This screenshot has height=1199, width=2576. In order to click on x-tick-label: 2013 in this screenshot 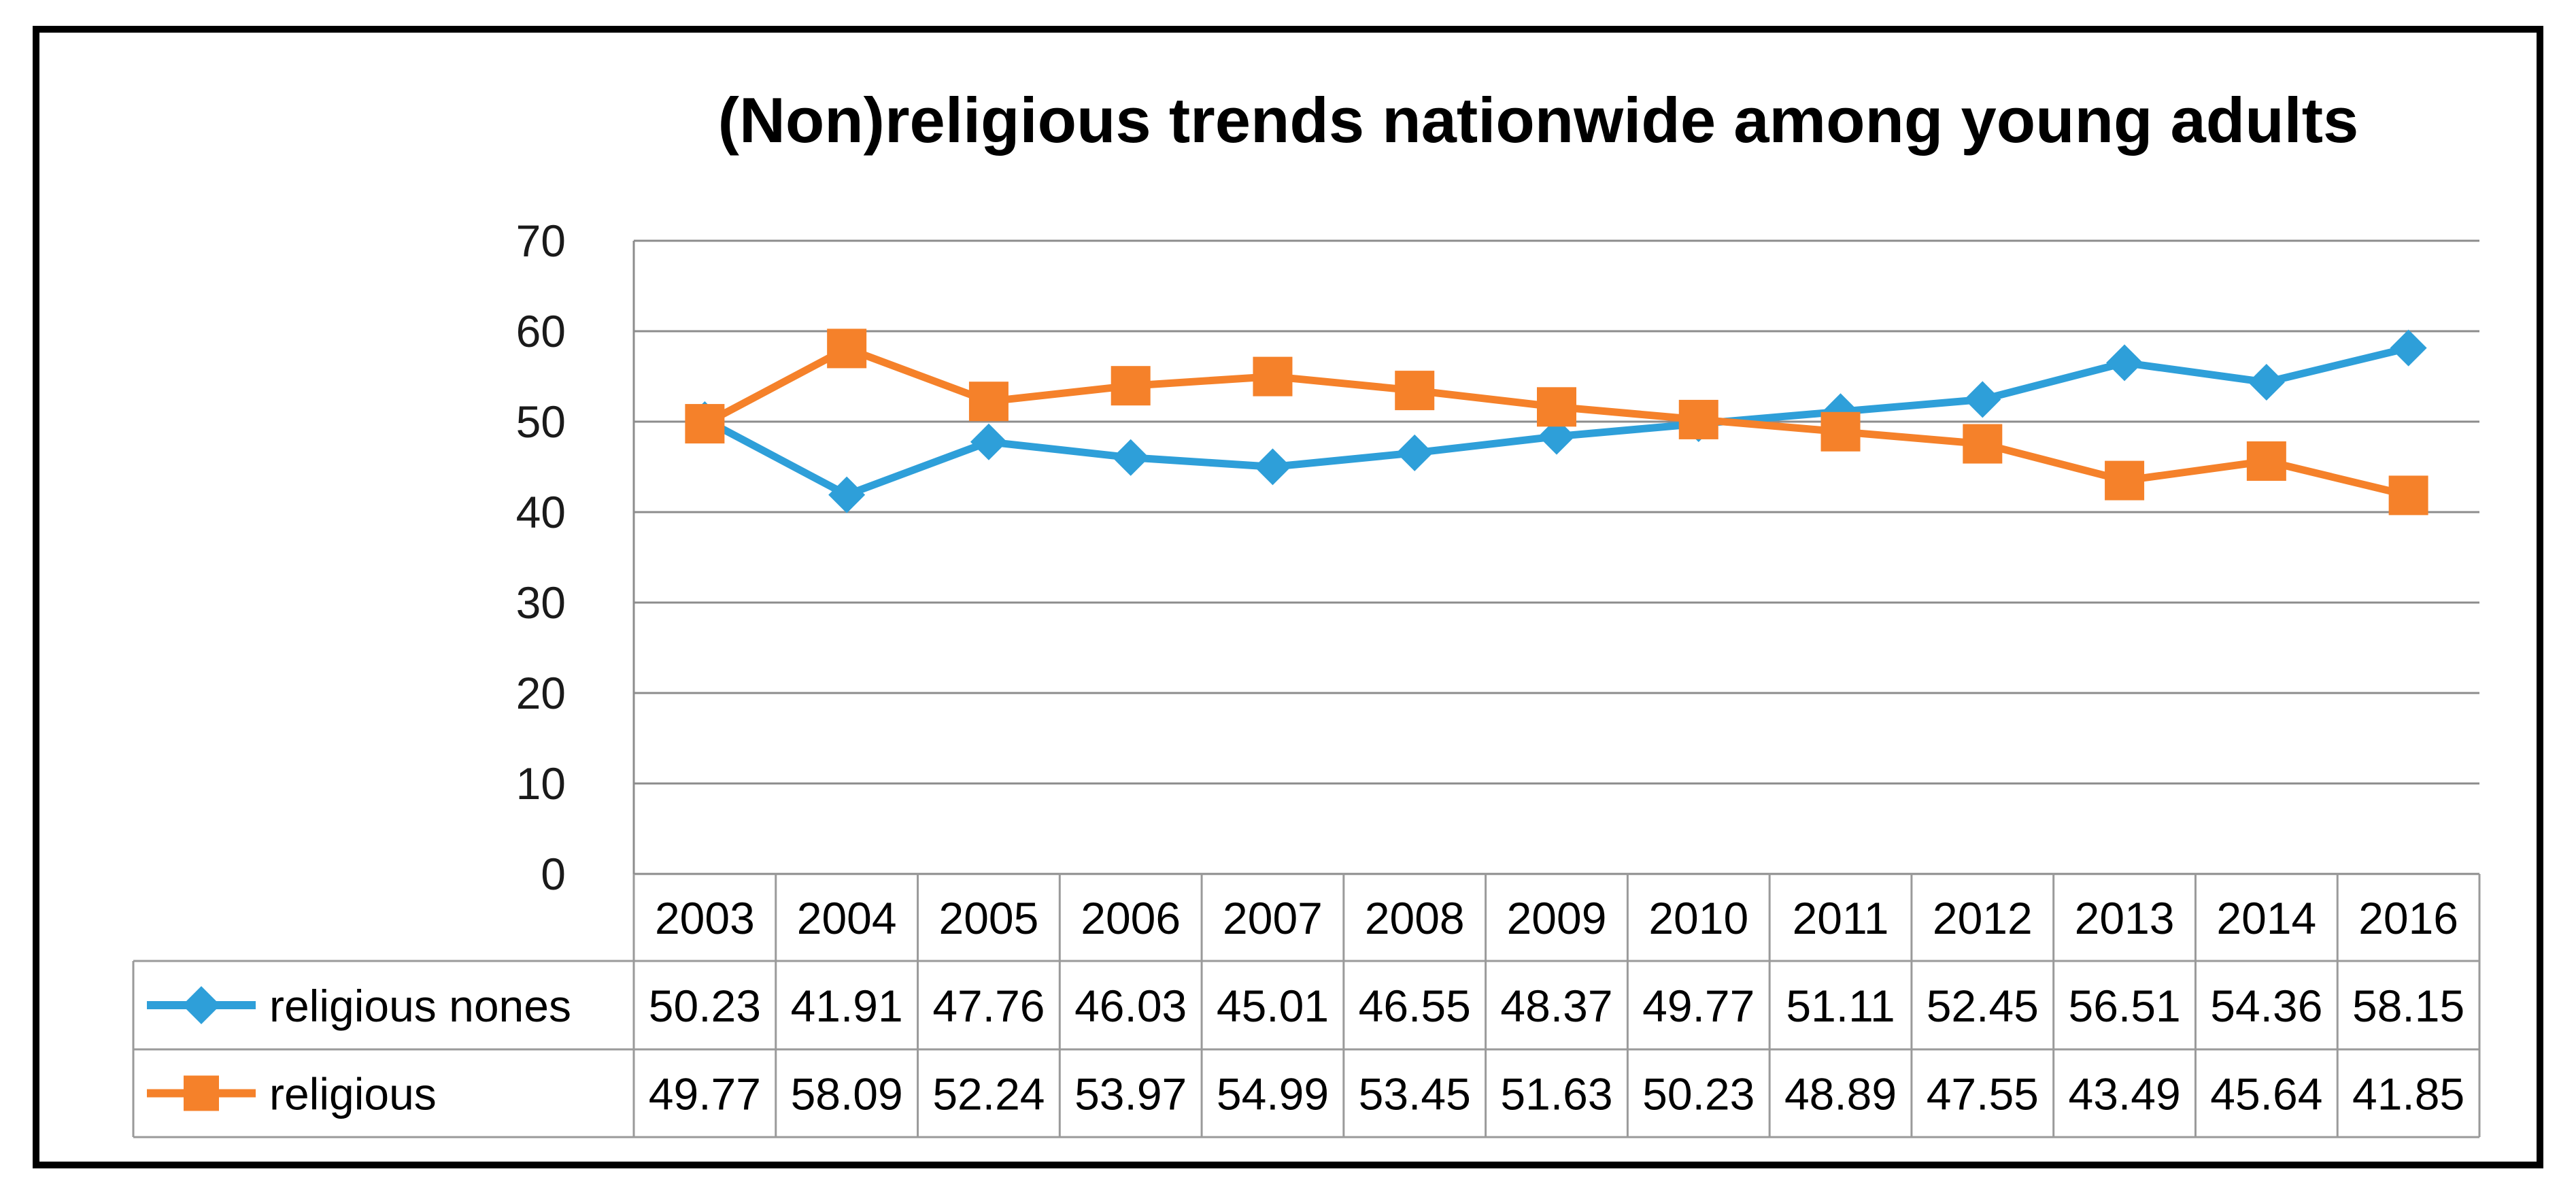, I will do `click(2125, 918)`.